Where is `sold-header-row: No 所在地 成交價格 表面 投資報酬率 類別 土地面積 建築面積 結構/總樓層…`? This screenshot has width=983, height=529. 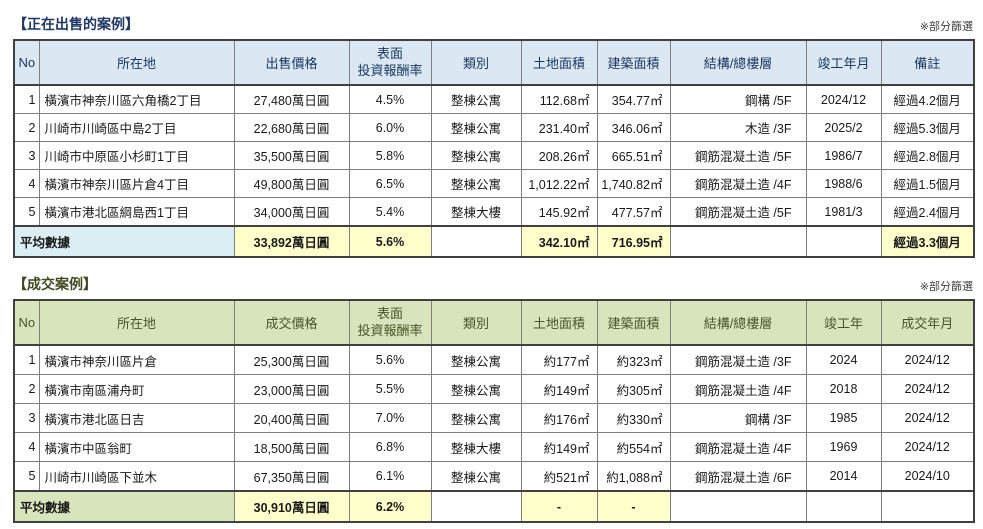
sold-header-row: No 所在地 成交價格 表面 投資報酬率 類別 土地面積 建築面積 結構/總樓層… is located at coordinates (494, 322).